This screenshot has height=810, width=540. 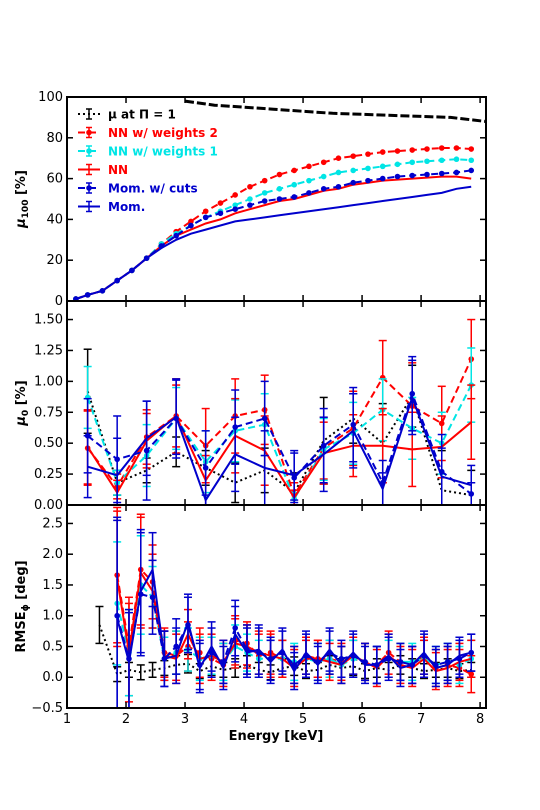 I want to click on legend-label: NN, so click(x=118, y=170).